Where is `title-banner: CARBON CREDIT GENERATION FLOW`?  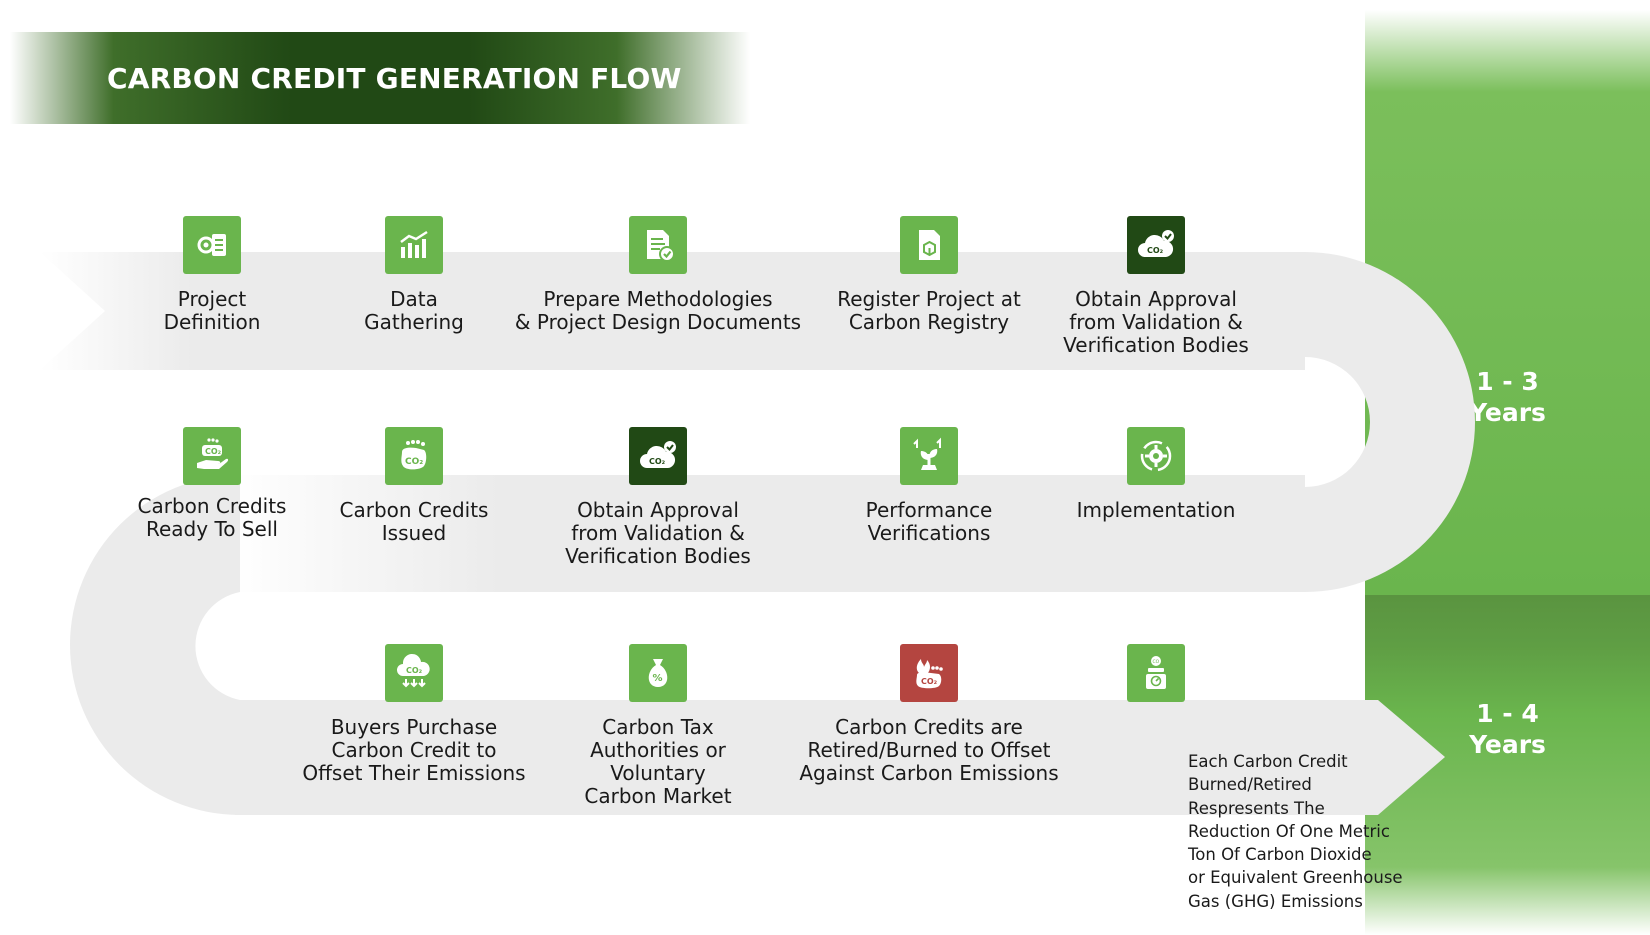
title-banner: CARBON CREDIT GENERATION FLOW is located at coordinates (380, 78).